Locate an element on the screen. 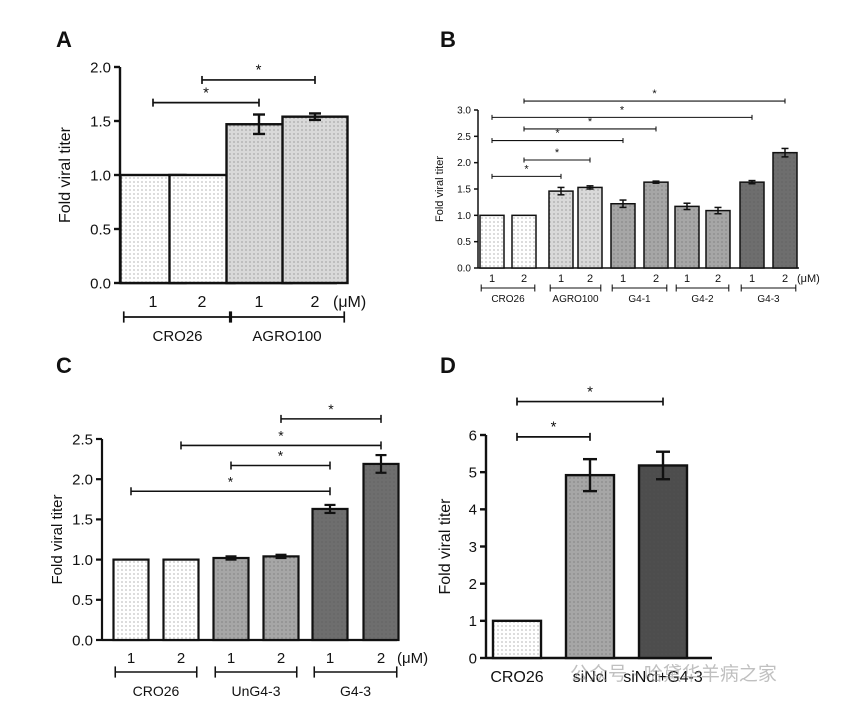  y-tick-label: 4 is located at coordinates (473, 510).